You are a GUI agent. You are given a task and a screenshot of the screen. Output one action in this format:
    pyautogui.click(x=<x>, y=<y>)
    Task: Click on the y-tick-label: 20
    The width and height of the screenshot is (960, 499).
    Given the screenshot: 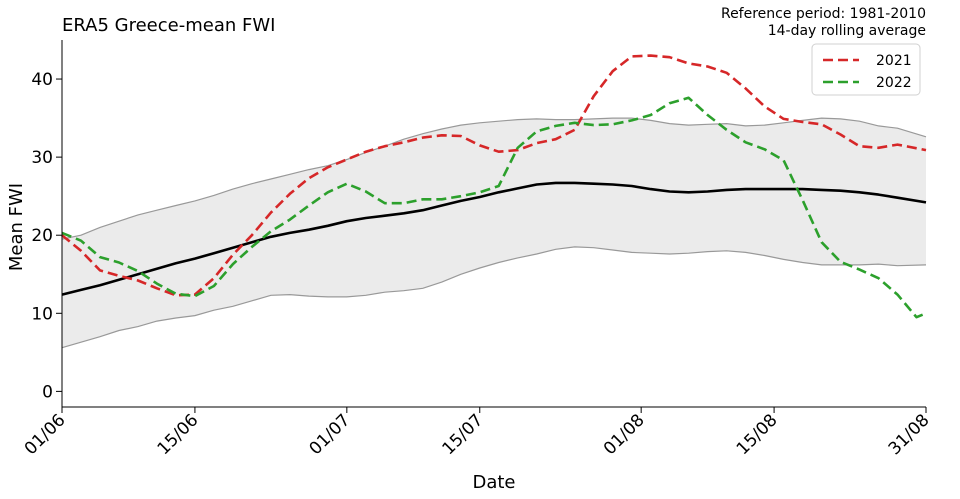 What is the action you would take?
    pyautogui.click(x=42, y=236)
    